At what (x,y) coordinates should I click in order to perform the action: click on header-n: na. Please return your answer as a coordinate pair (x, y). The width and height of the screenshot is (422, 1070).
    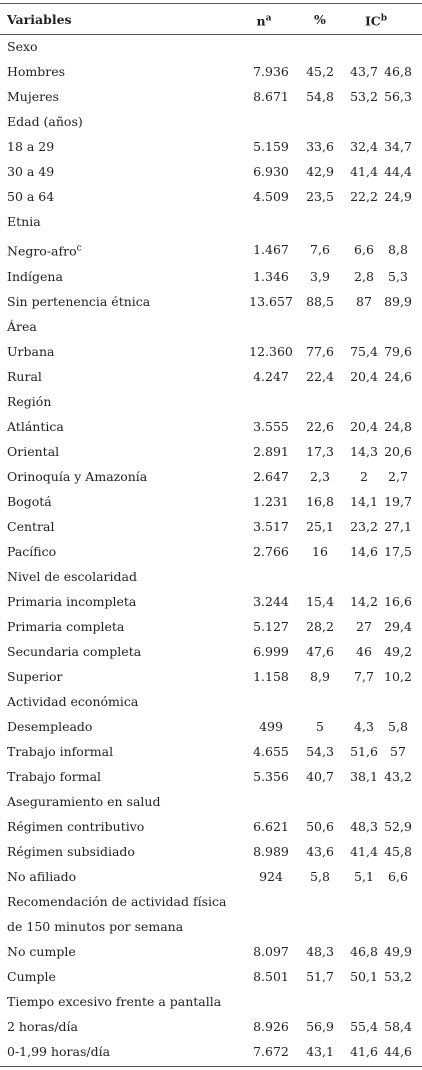
    Looking at the image, I should click on (264, 19).